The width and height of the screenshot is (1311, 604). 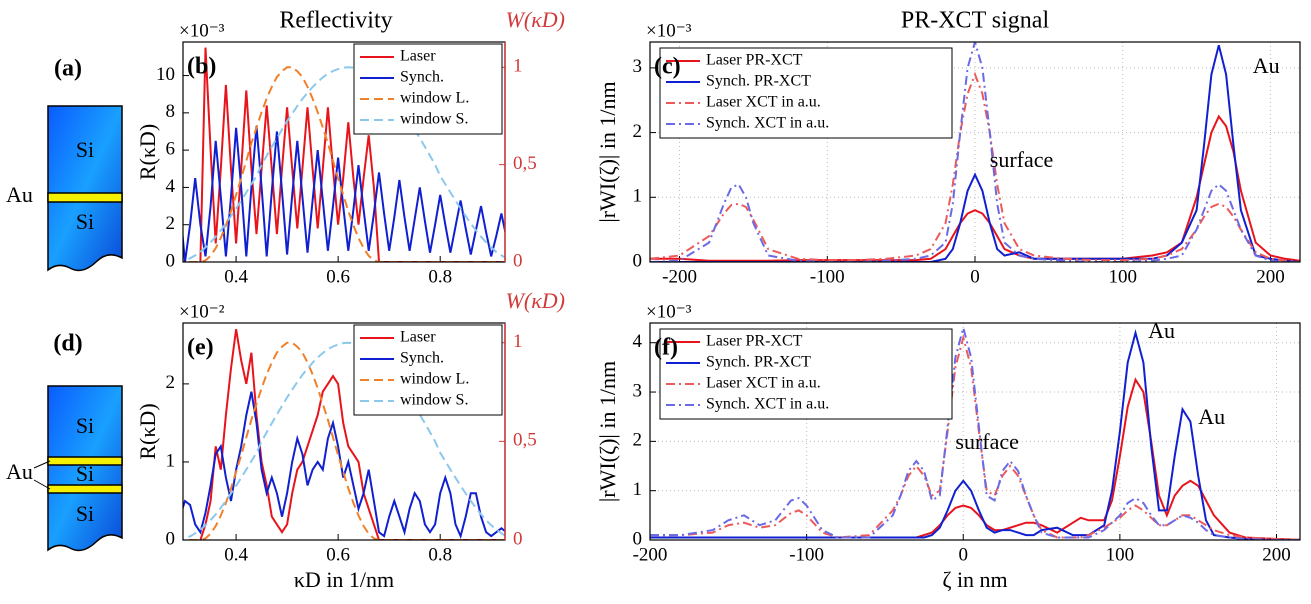 What do you see at coordinates (171, 111) in the screenshot?
I see `y-tick-label: 8` at bounding box center [171, 111].